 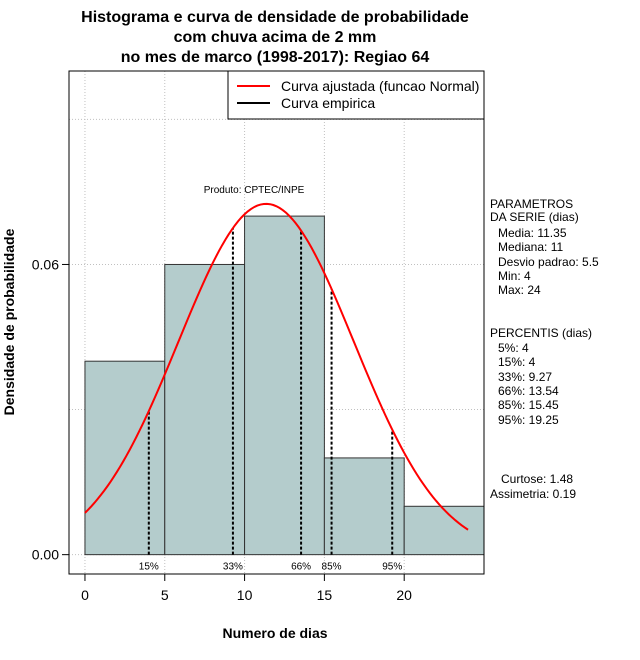 I want to click on percentis-line: 15%: 4, so click(x=517, y=362).